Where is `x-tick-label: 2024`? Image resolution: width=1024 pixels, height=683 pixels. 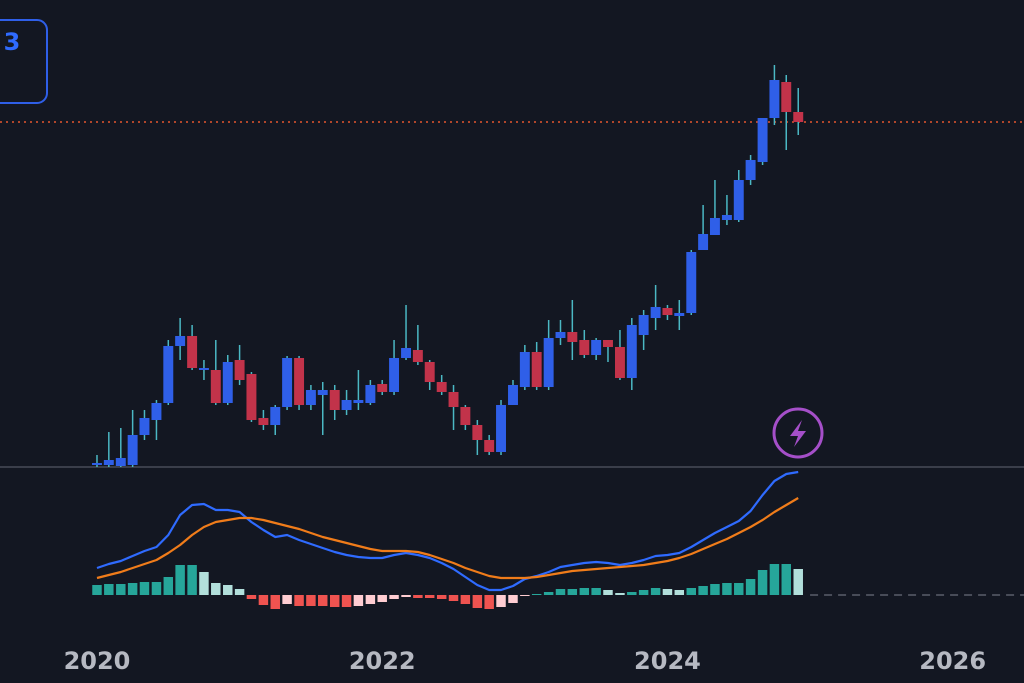 x-tick-label: 2024 is located at coordinates (667, 661).